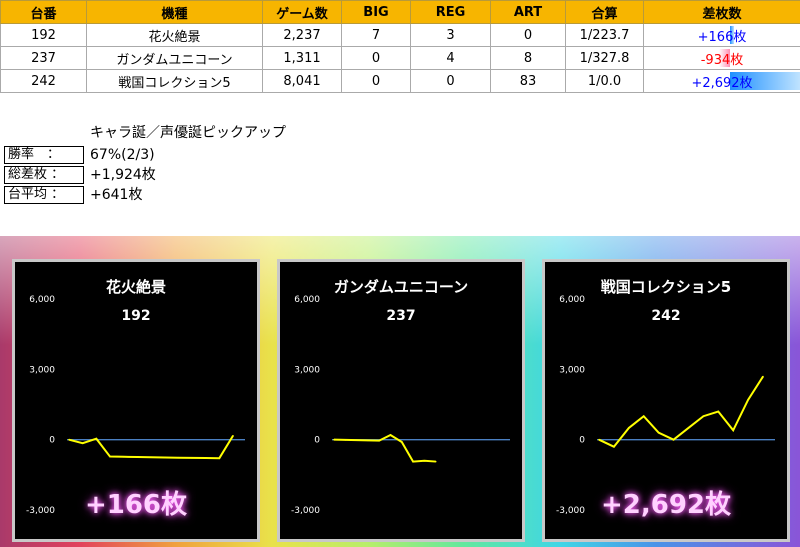 Image resolution: width=800 pixels, height=547 pixels. Describe the element at coordinates (666, 287) in the screenshot. I see `chart-title: 戦国コレクション5` at that location.